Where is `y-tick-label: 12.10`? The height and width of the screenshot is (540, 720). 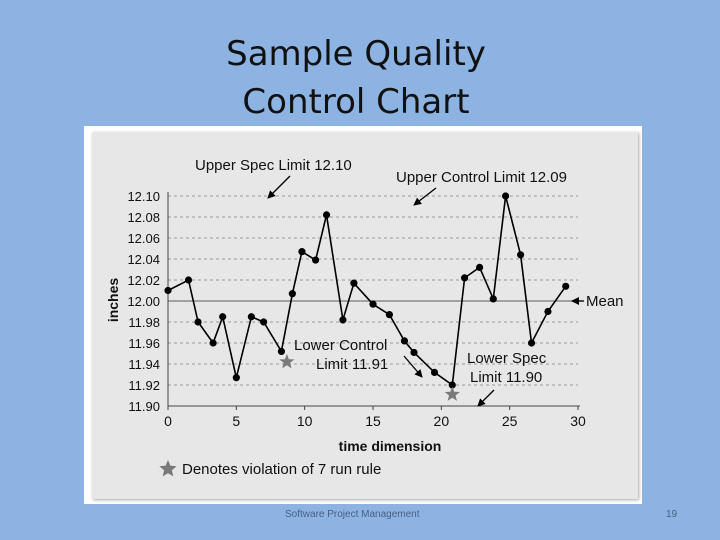
y-tick-label: 12.10 is located at coordinates (143, 196).